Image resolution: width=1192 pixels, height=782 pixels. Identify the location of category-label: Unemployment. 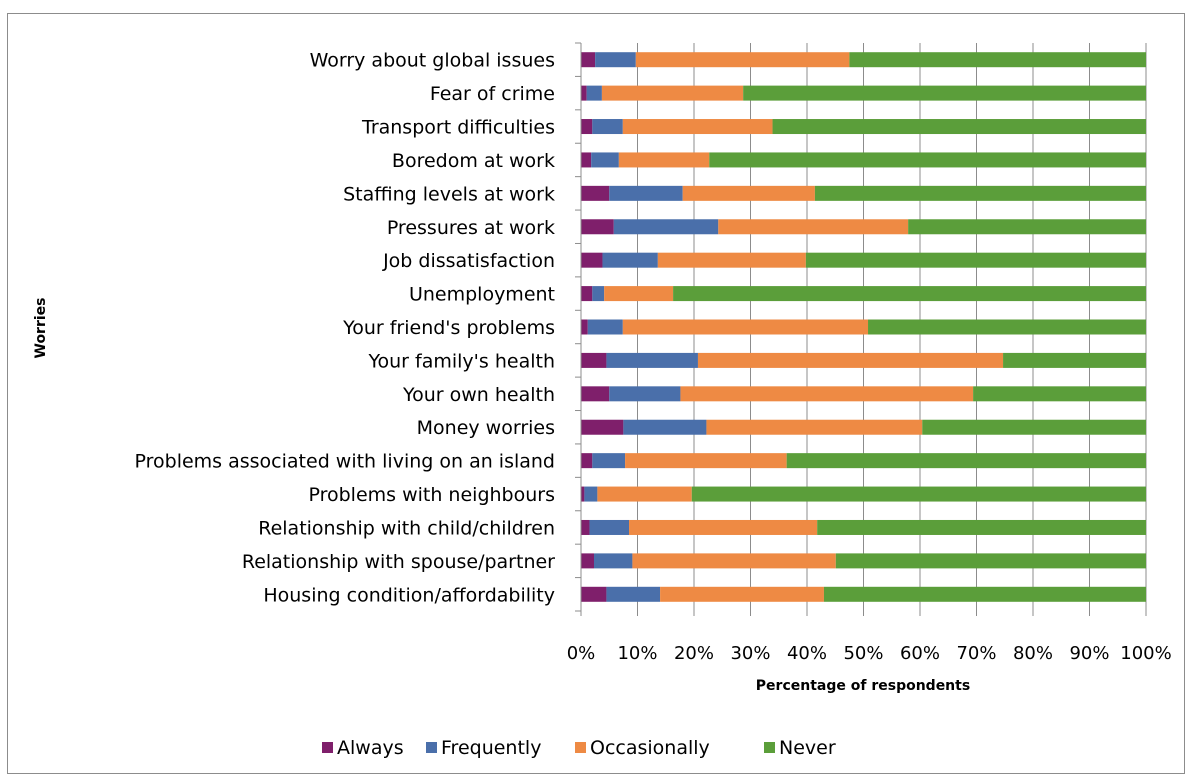
(482, 295).